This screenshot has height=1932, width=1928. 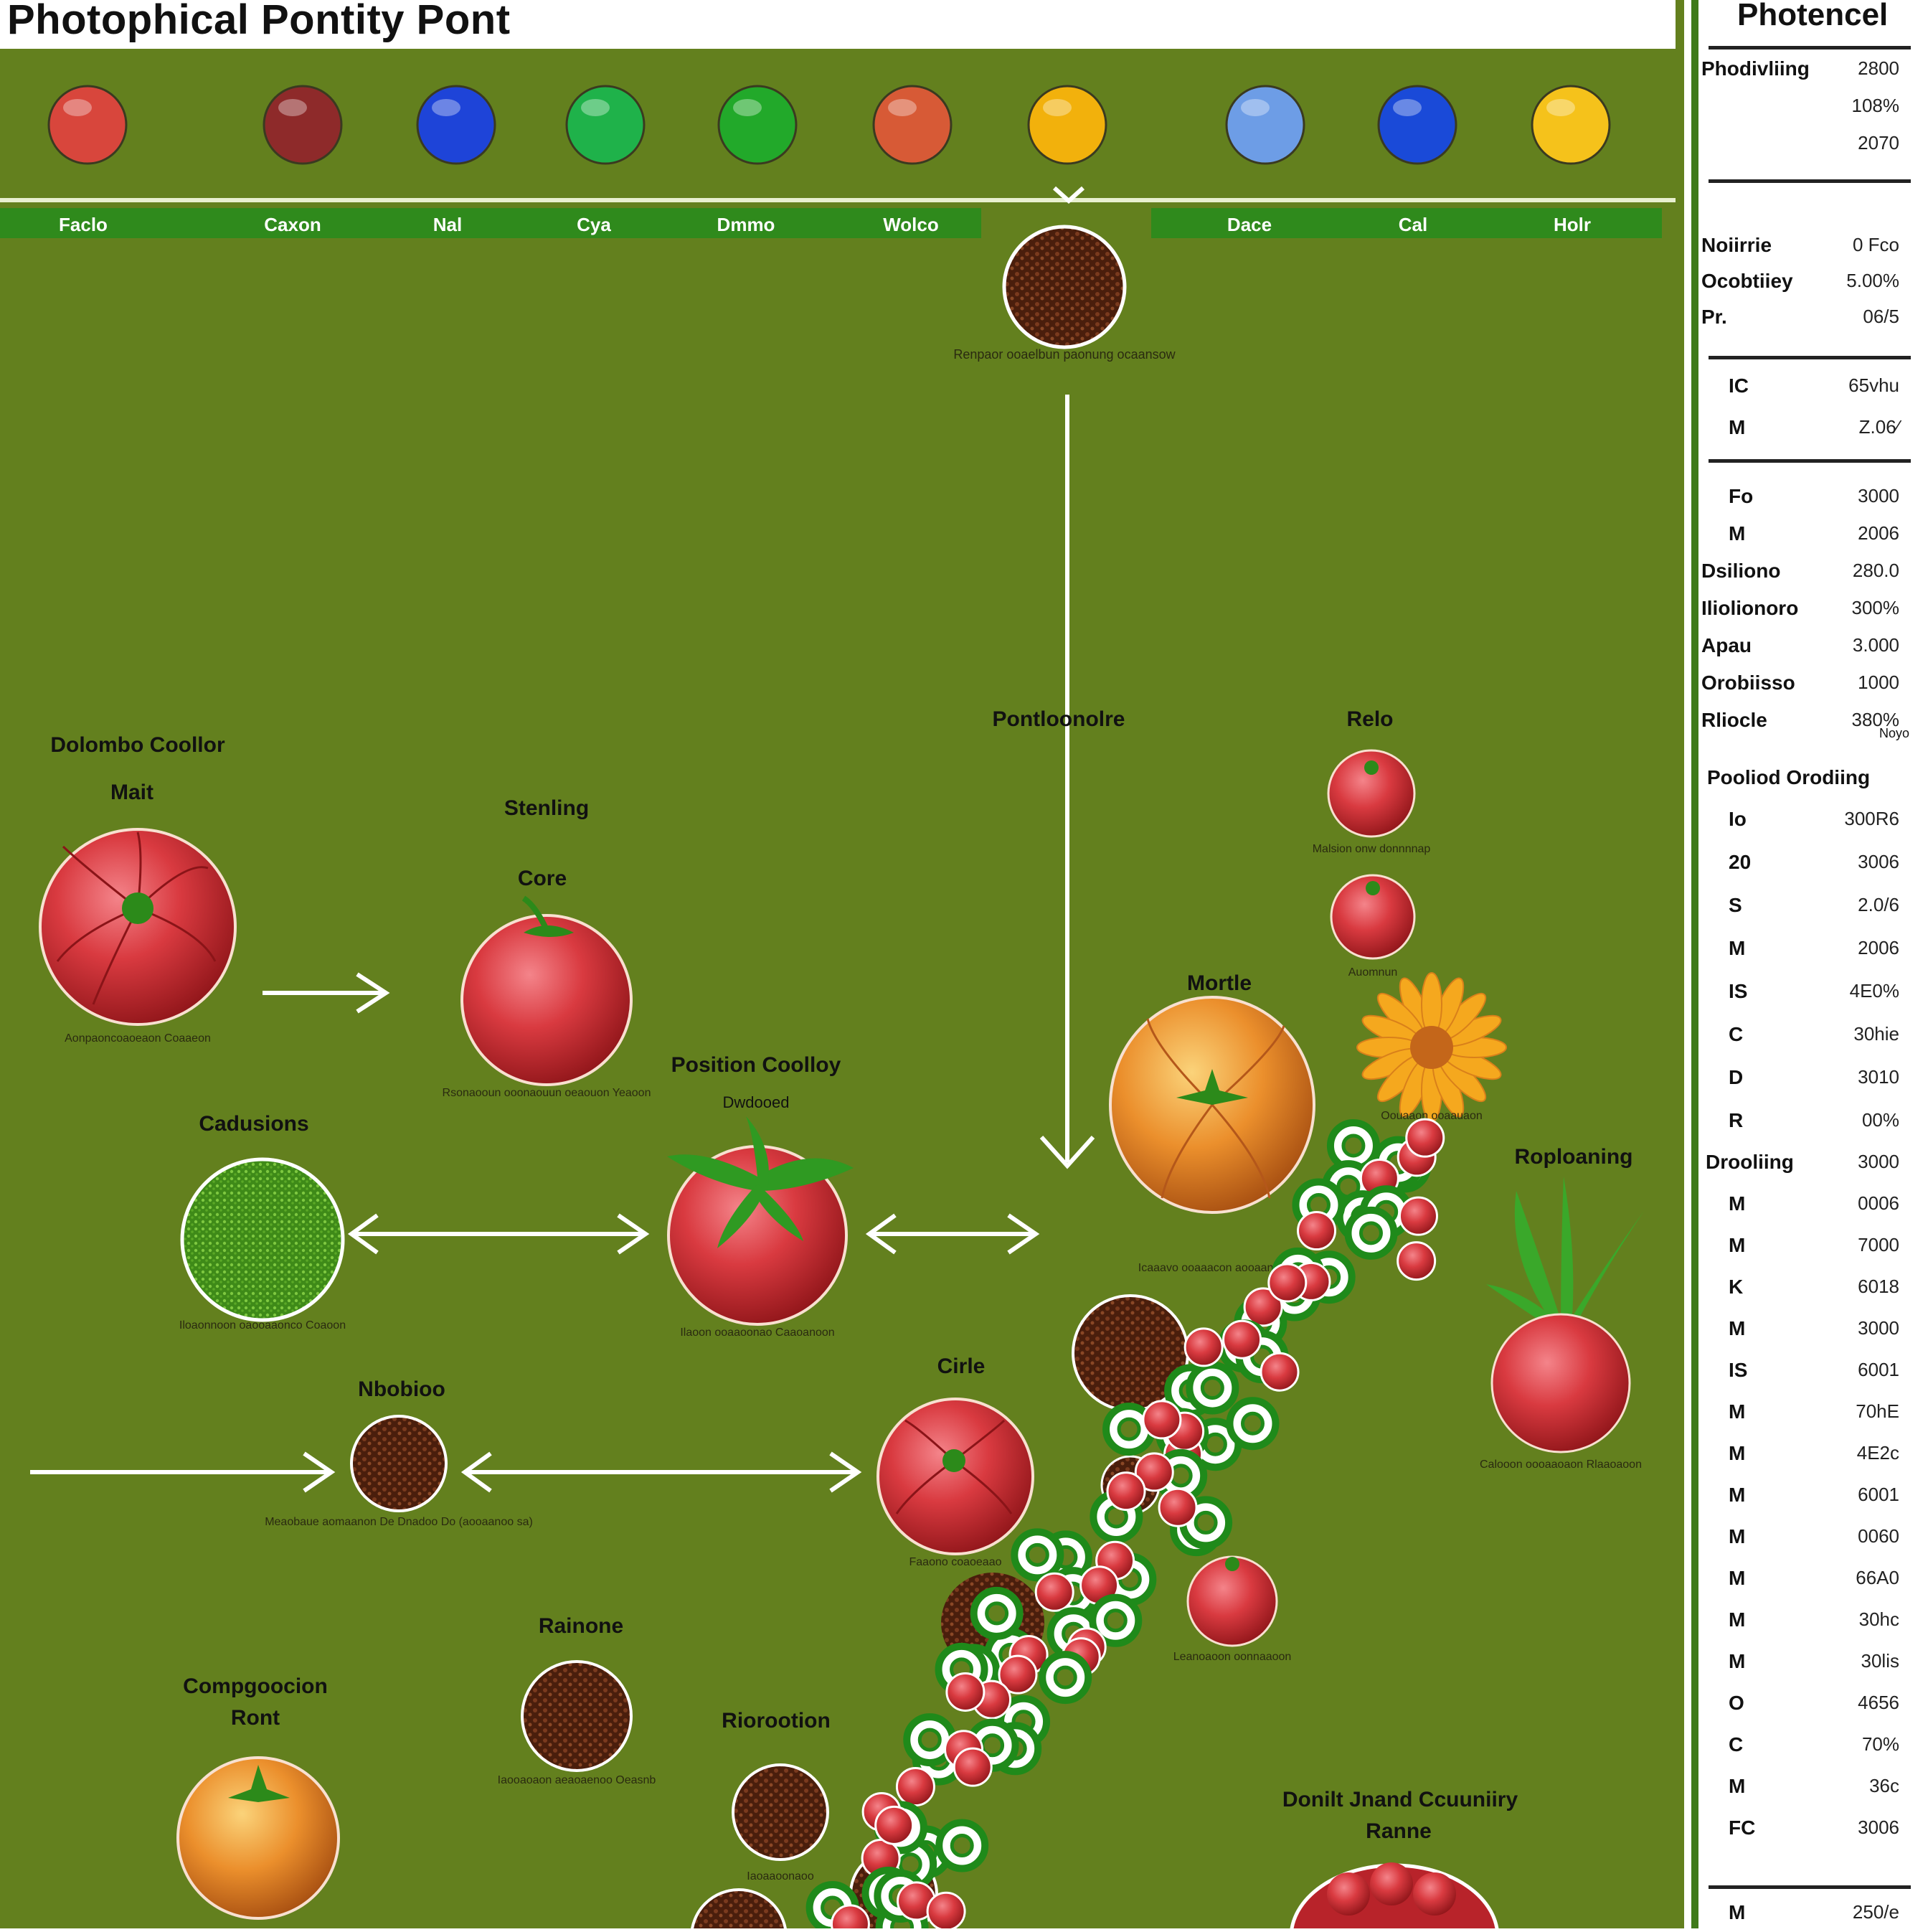 What do you see at coordinates (1789, 777) in the screenshot?
I see `sidebar-section-header: Pooliod Orodiing` at bounding box center [1789, 777].